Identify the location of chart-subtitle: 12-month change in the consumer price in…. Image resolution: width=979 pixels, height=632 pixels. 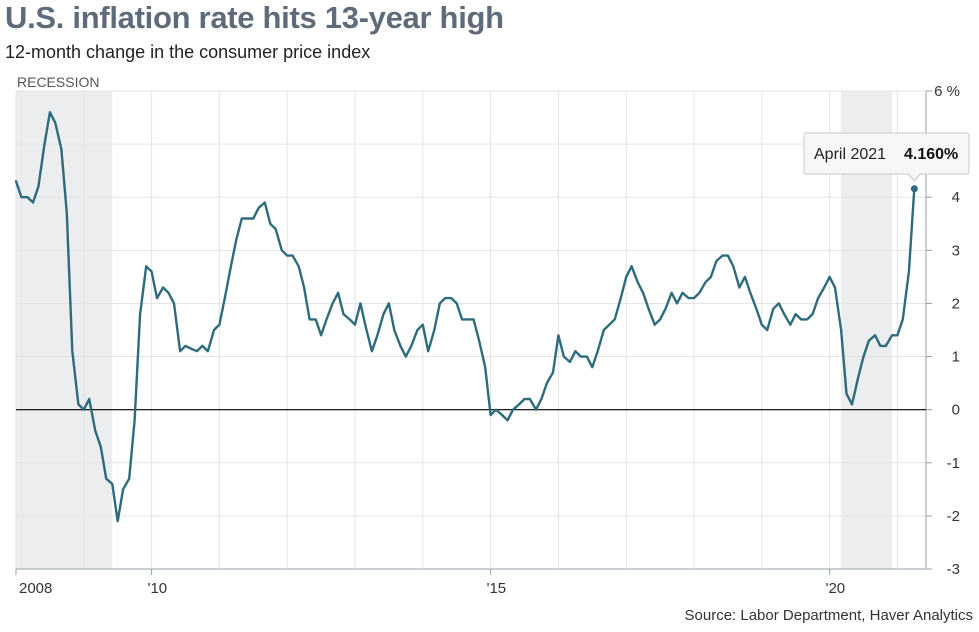
(188, 52).